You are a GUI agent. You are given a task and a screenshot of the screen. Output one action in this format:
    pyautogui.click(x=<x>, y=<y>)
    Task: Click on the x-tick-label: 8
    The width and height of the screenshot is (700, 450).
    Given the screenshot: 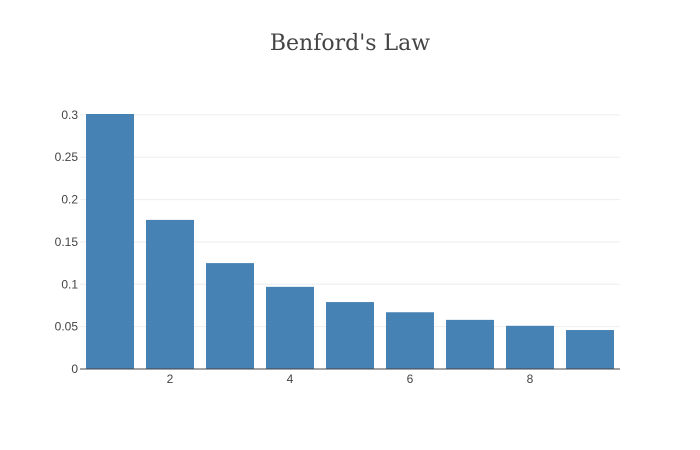 What is the action you would take?
    pyautogui.click(x=530, y=379)
    